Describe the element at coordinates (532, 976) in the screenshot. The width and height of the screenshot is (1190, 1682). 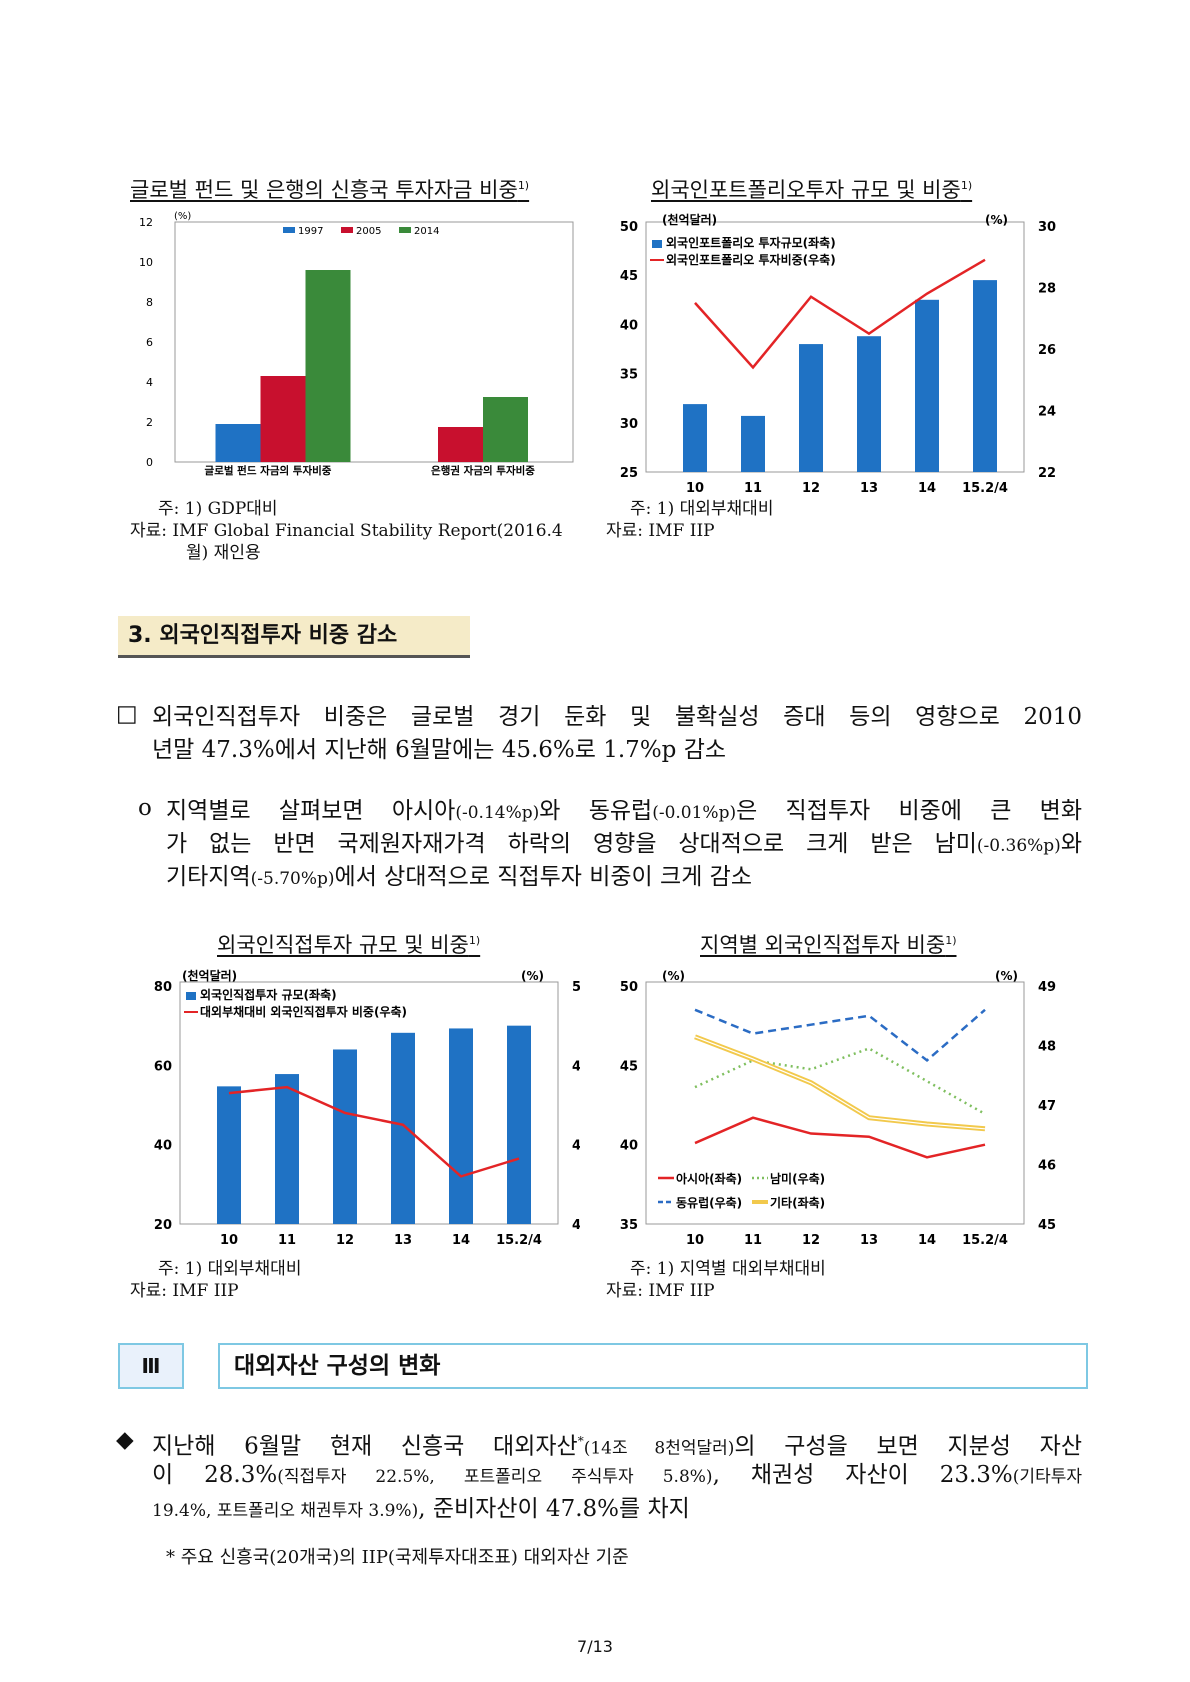
I see `chart3-unit-right: (%)` at that location.